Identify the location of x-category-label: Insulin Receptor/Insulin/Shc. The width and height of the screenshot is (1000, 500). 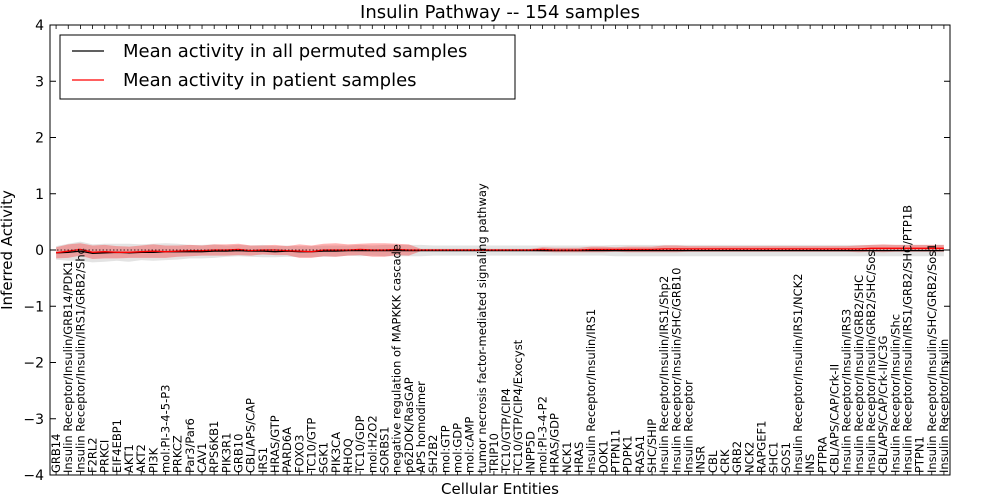
(895, 393).